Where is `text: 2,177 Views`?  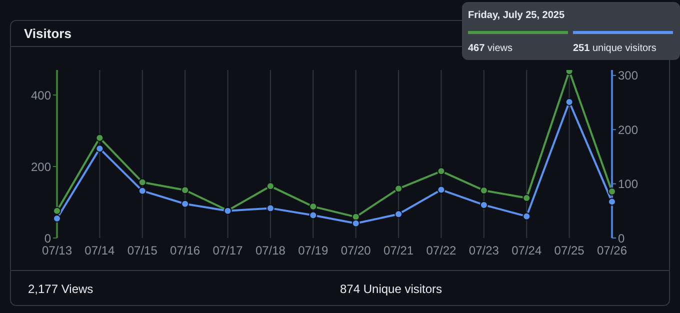 text: 2,177 Views is located at coordinates (61, 289).